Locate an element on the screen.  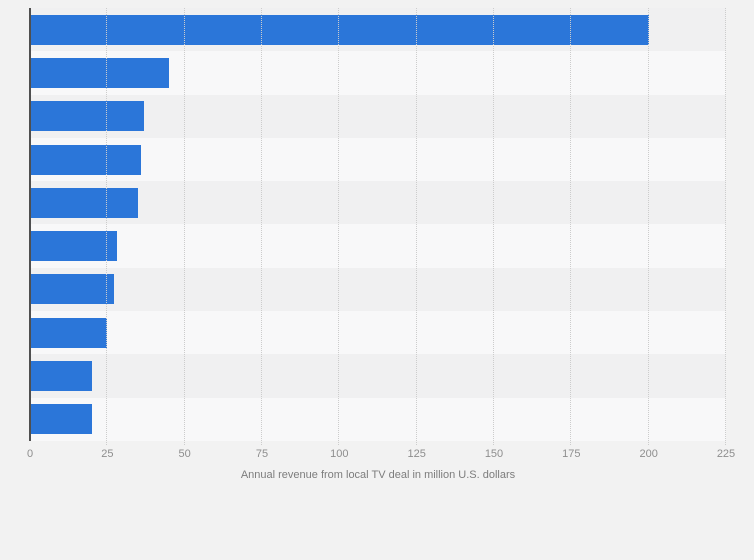
y-axis-line is located at coordinates (30, 224).